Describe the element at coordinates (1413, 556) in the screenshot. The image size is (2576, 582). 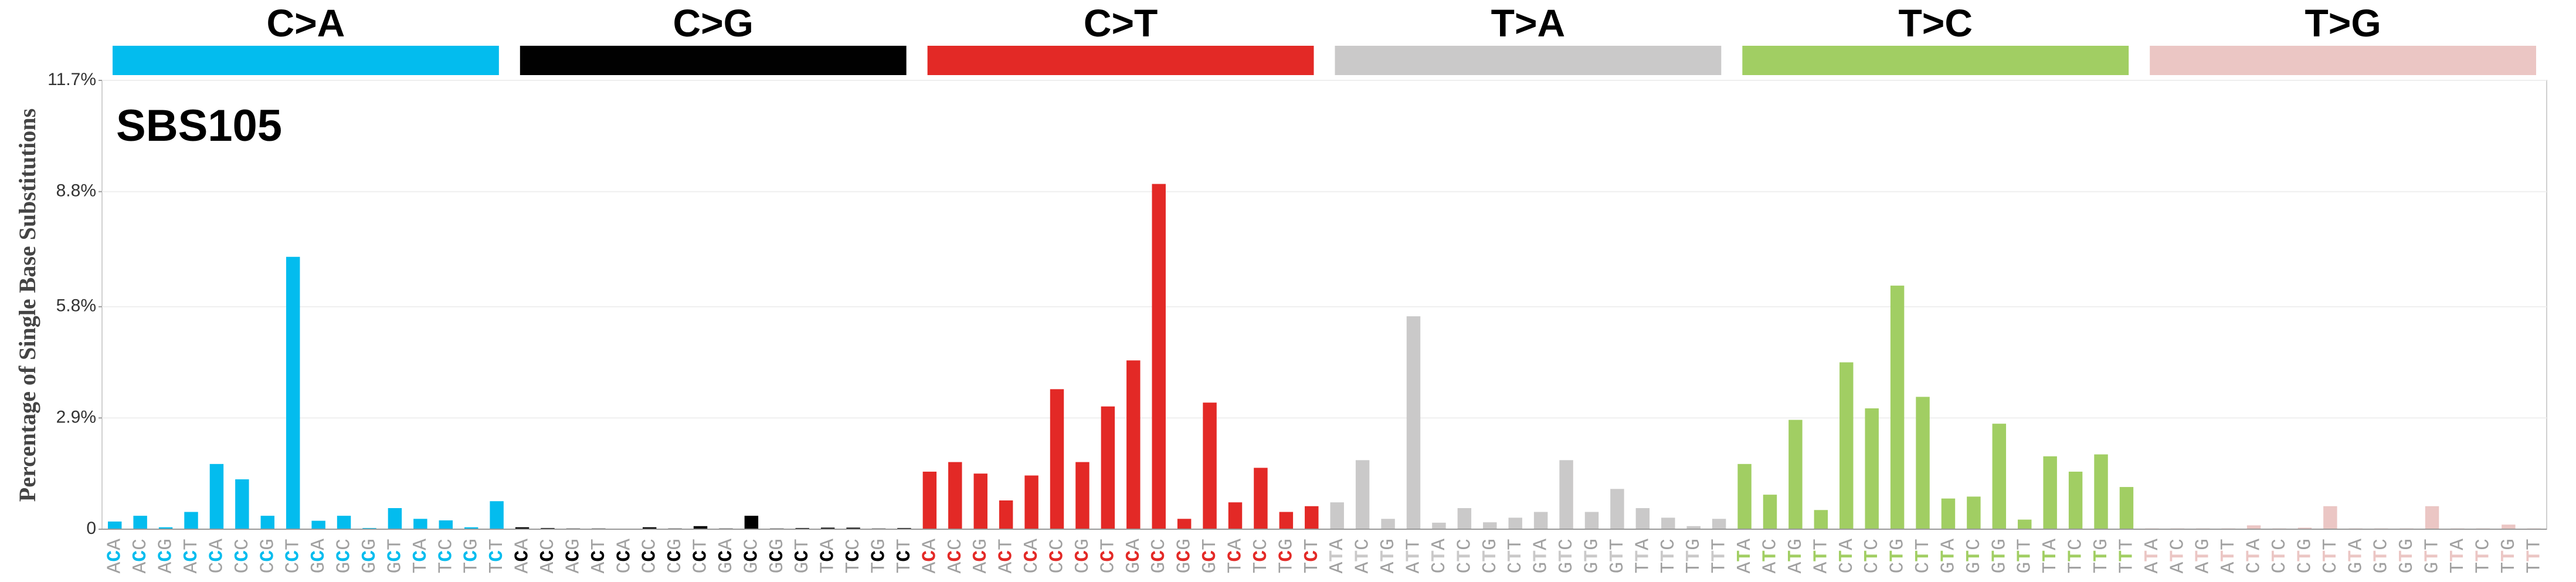
I see `x-tick-label: ATT` at that location.